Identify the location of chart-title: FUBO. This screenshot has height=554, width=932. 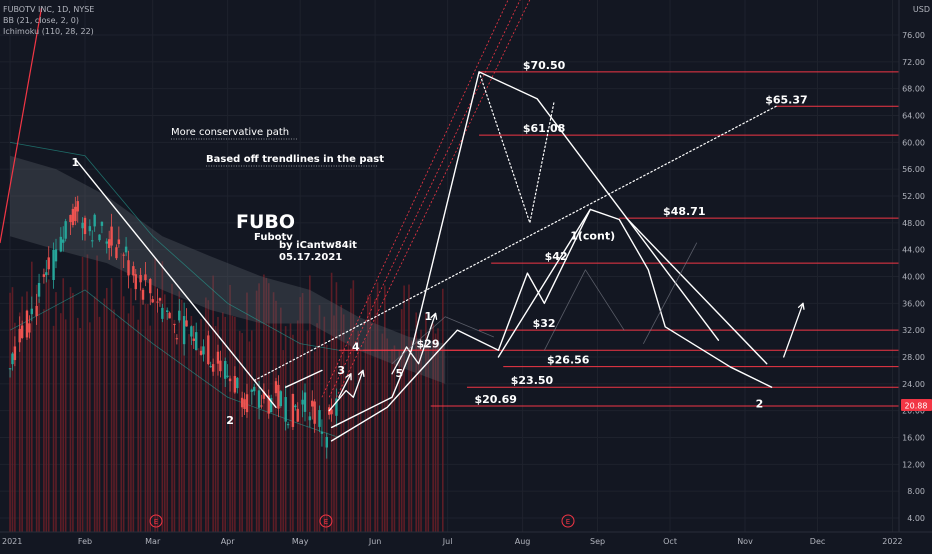
(265, 222).